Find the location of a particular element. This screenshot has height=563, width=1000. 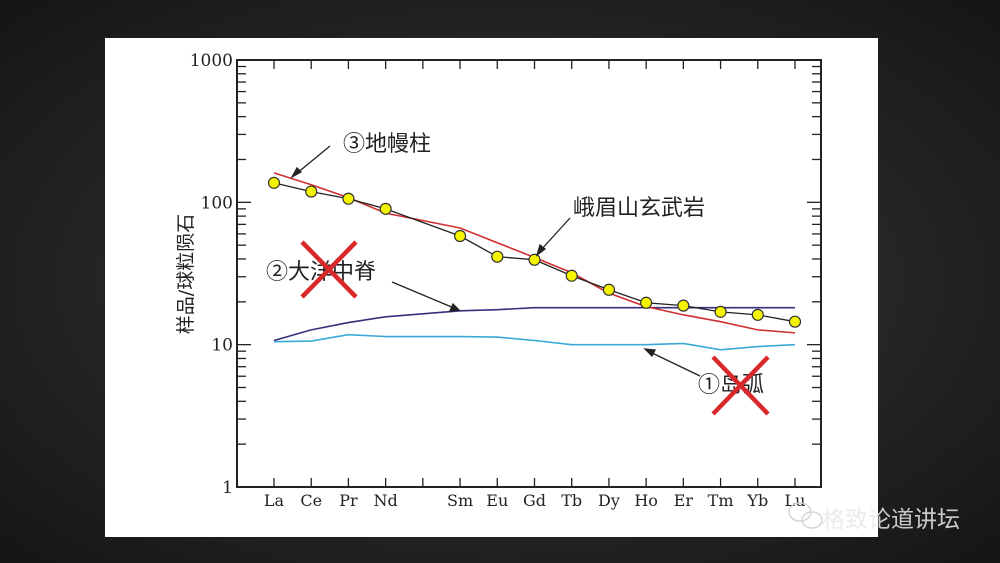

wechat-icon is located at coordinates (805, 515).